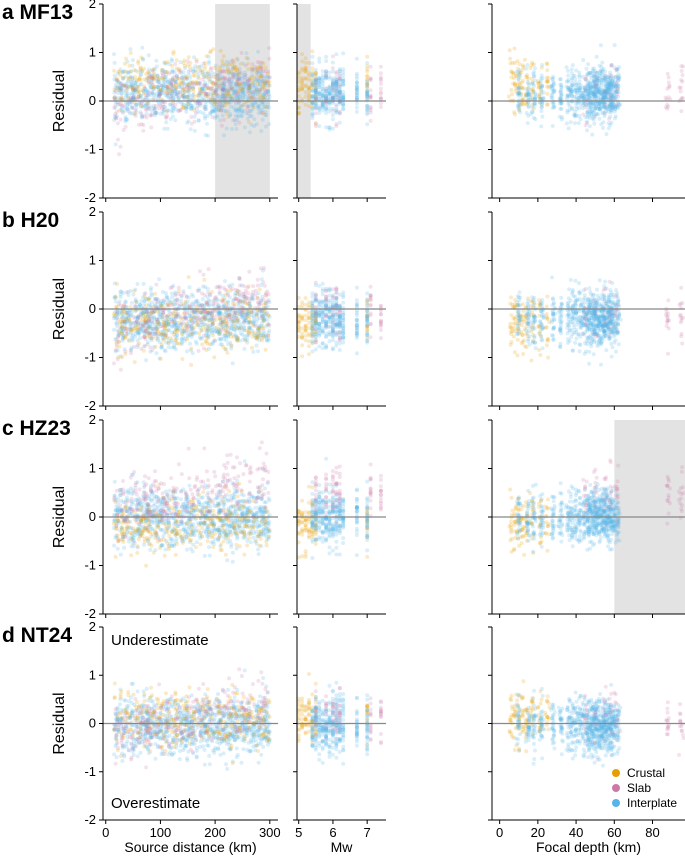  I want to click on y-tick-label: -2, so click(90, 197).